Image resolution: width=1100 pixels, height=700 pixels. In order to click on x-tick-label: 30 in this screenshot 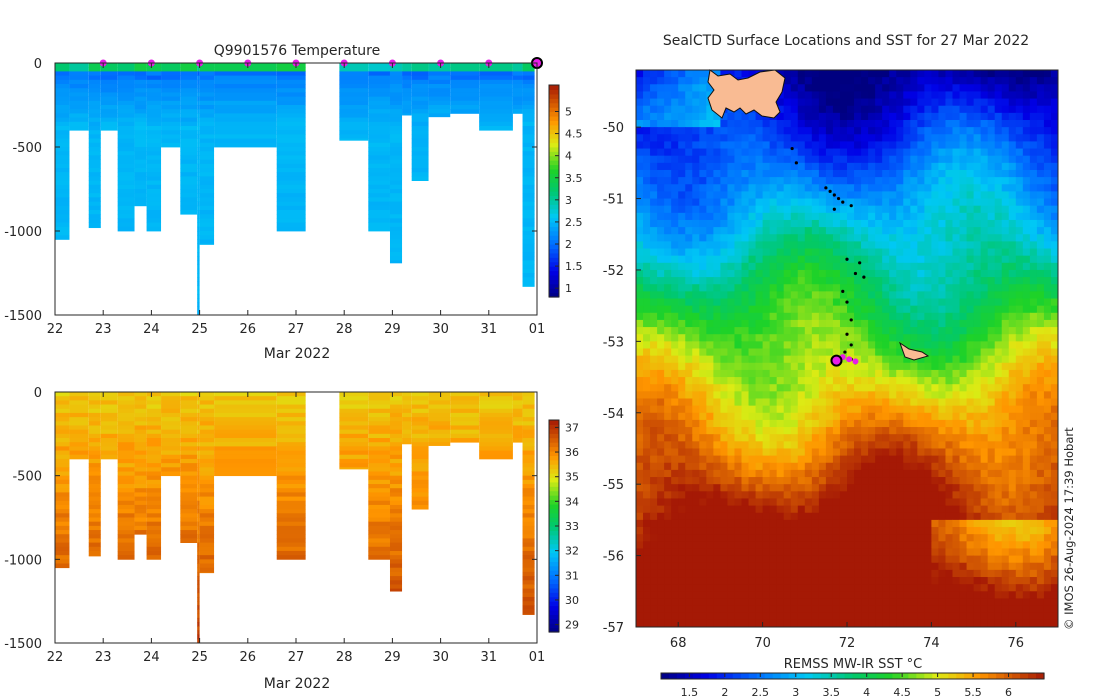, I will do `click(440, 657)`.